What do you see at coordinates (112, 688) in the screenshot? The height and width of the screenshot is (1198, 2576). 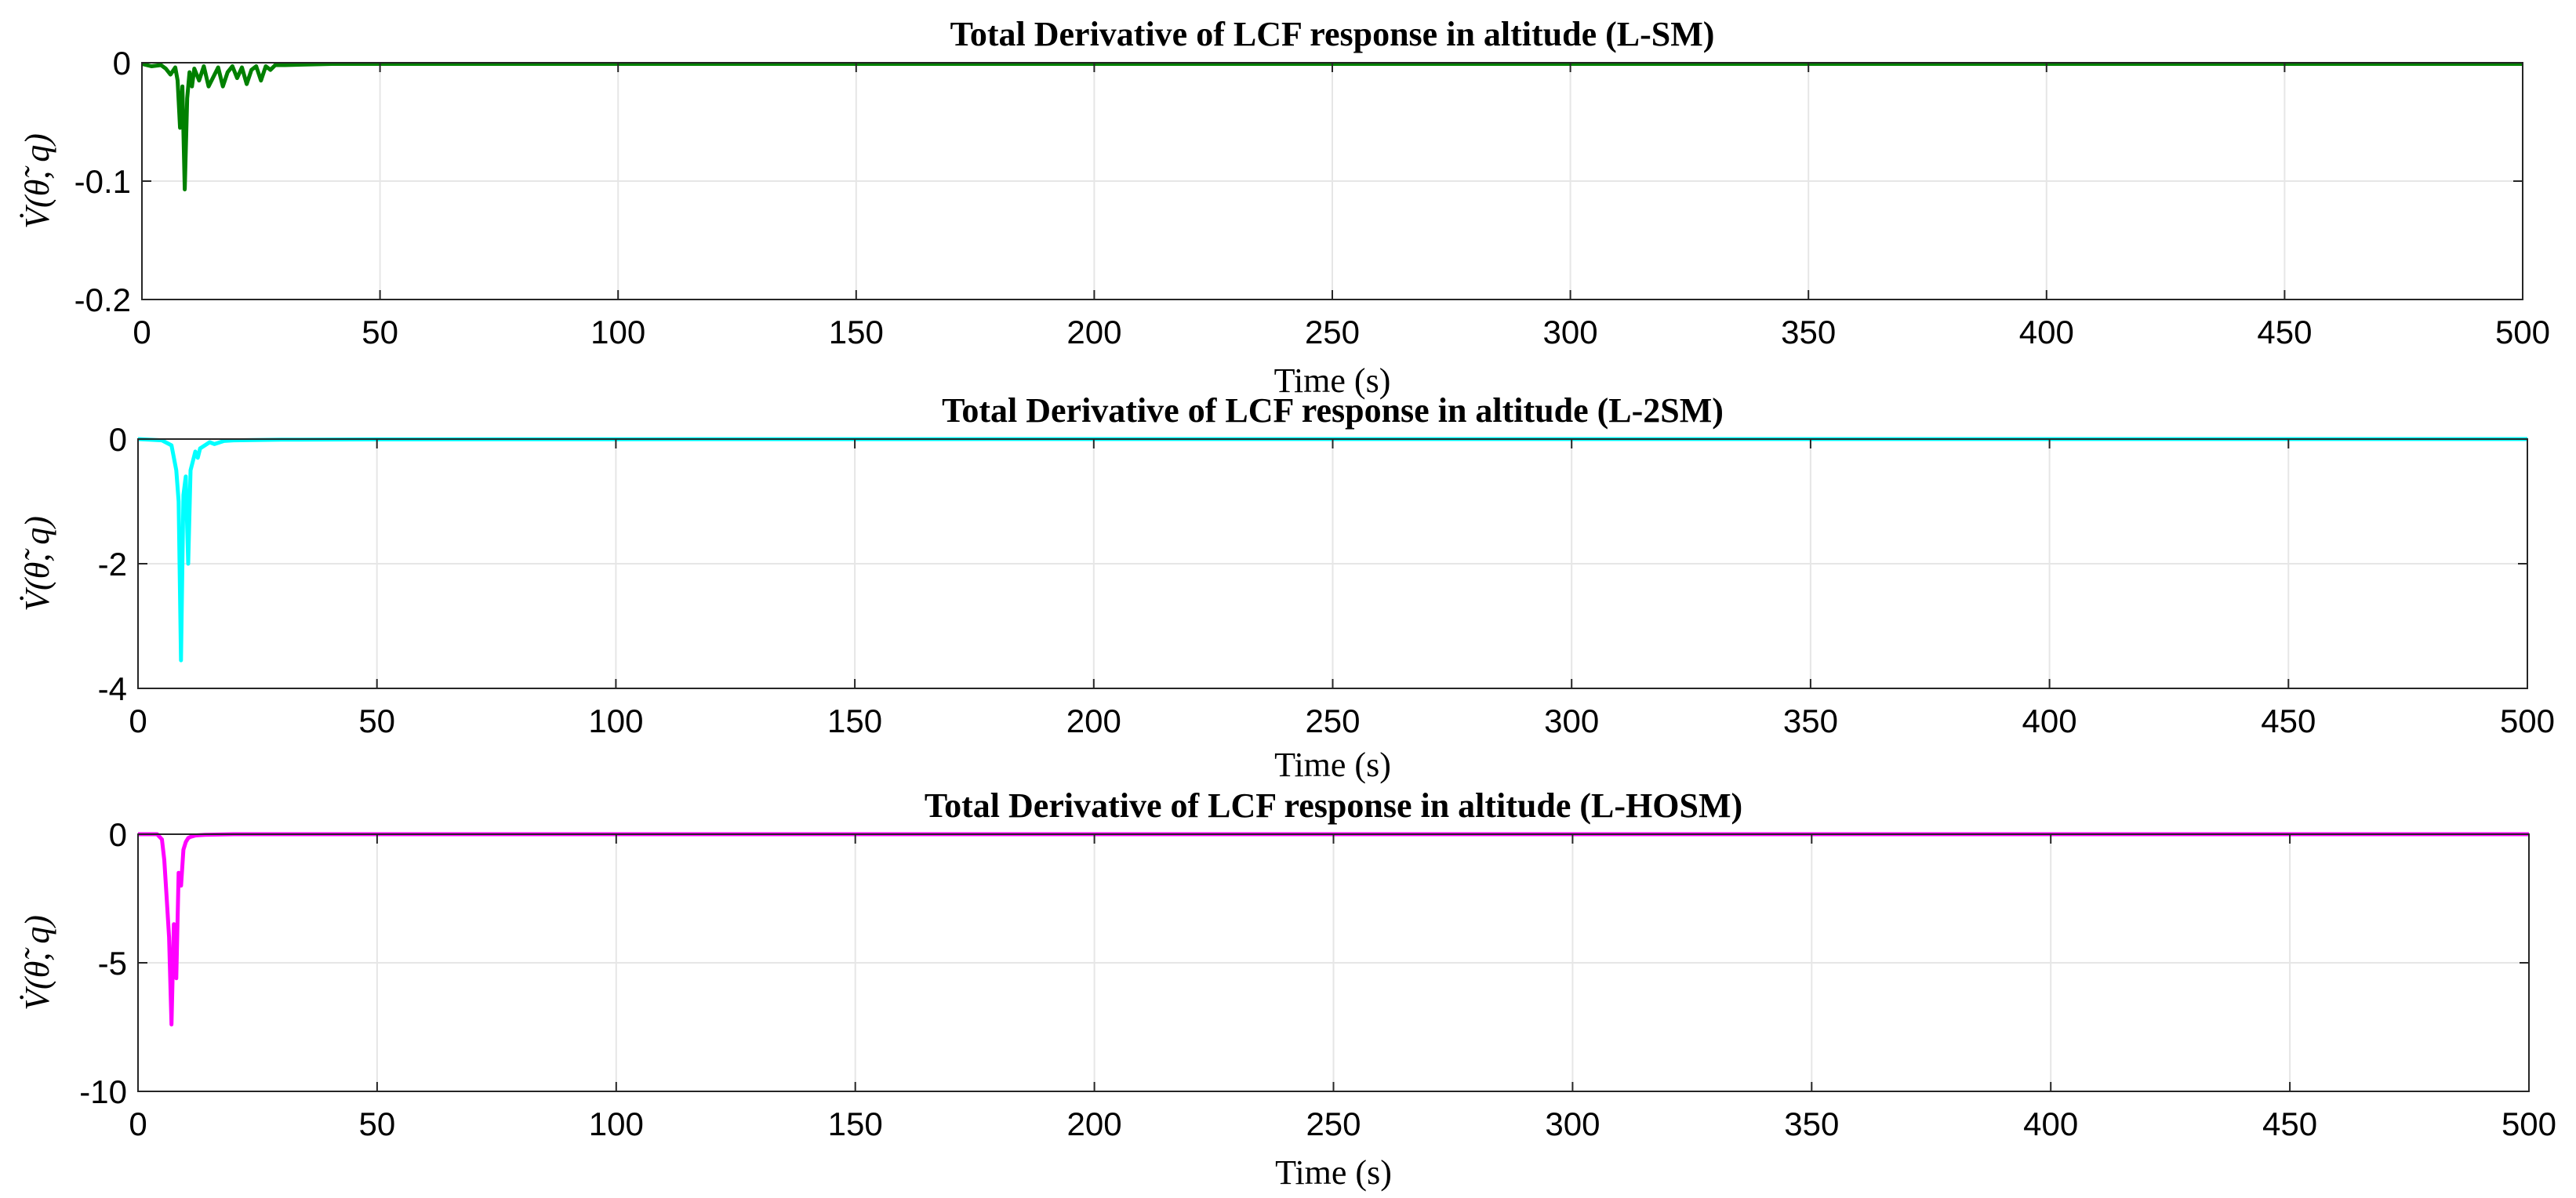 I see `y-tick-label: -4` at bounding box center [112, 688].